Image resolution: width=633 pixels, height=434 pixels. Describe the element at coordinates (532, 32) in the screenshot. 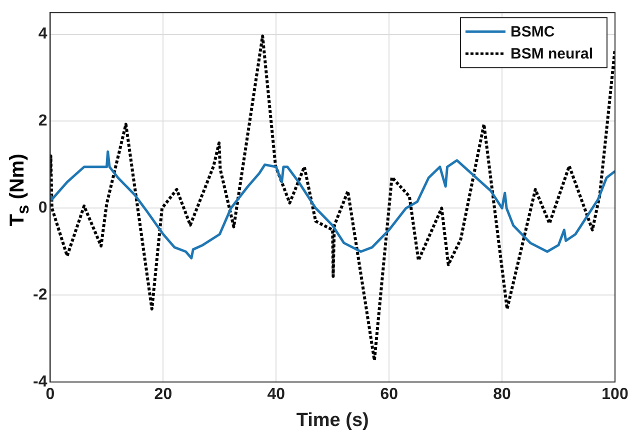

I see `legend-label: BSMC` at that location.